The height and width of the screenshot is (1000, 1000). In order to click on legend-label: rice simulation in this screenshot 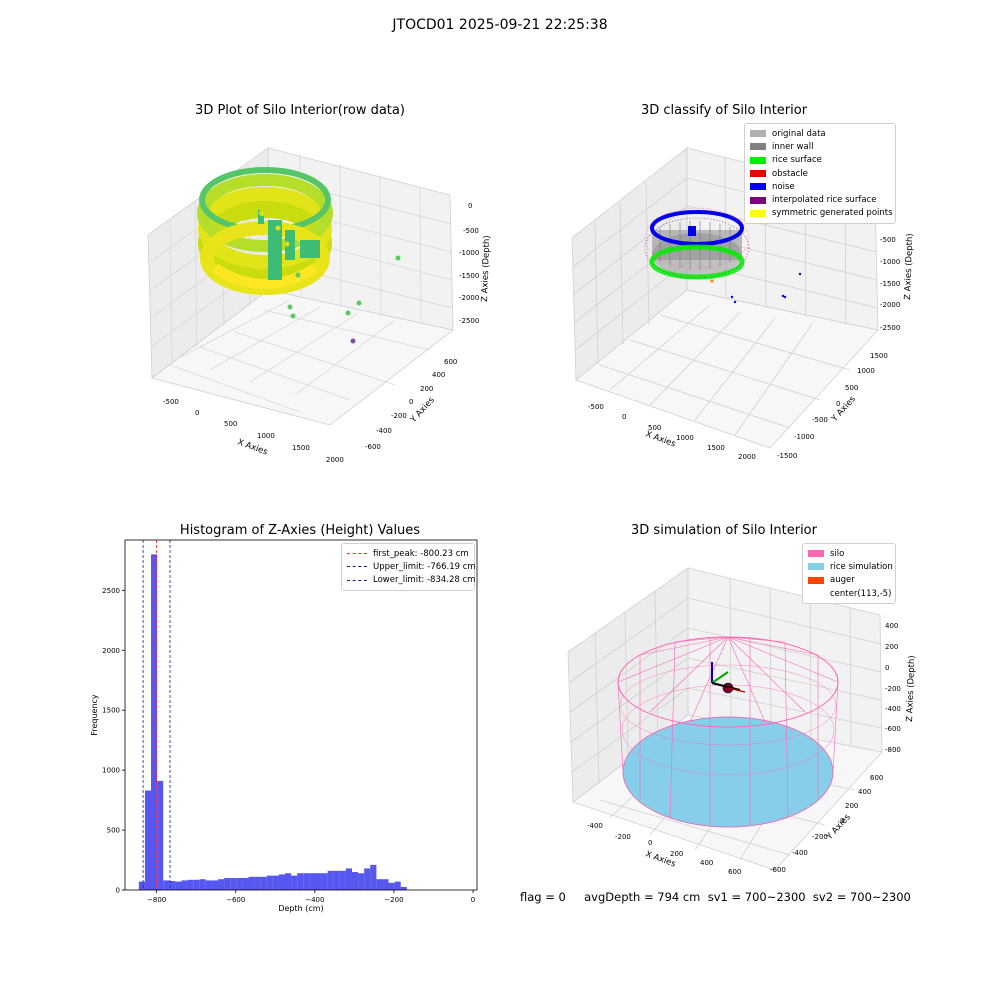, I will do `click(861, 566)`.